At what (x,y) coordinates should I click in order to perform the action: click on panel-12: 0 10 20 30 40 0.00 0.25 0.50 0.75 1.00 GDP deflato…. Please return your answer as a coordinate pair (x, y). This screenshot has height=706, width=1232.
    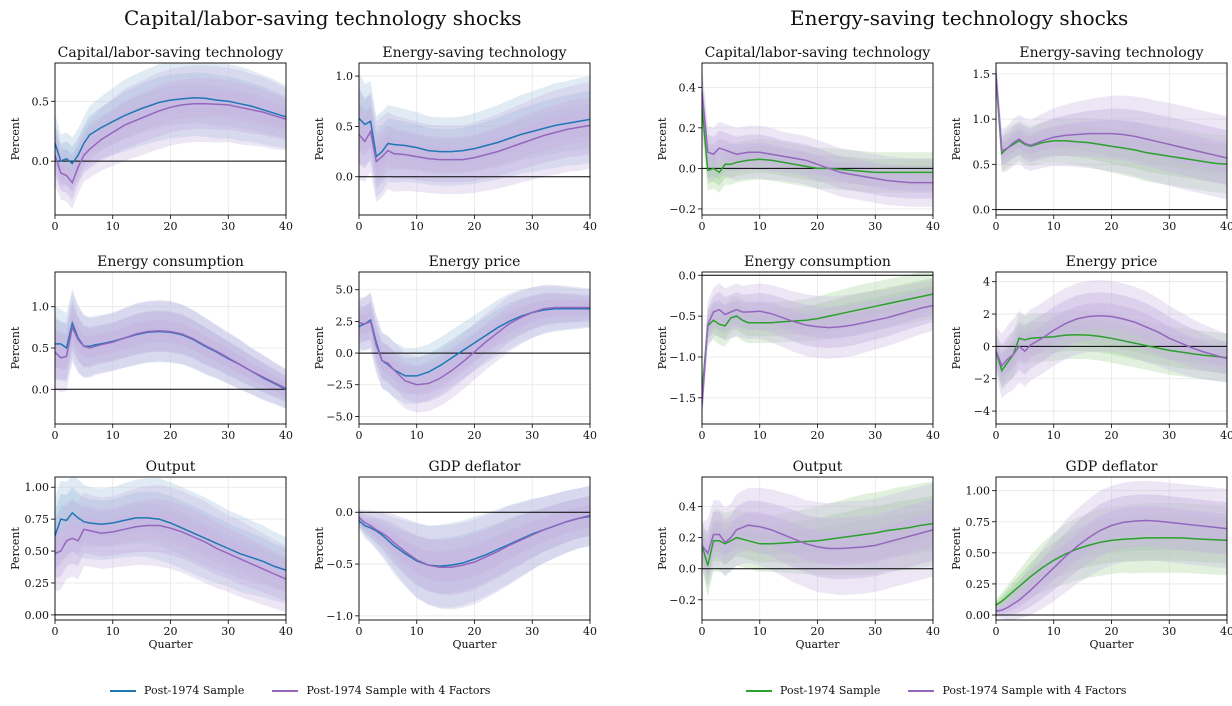
    Looking at the image, I should click on (1091, 555).